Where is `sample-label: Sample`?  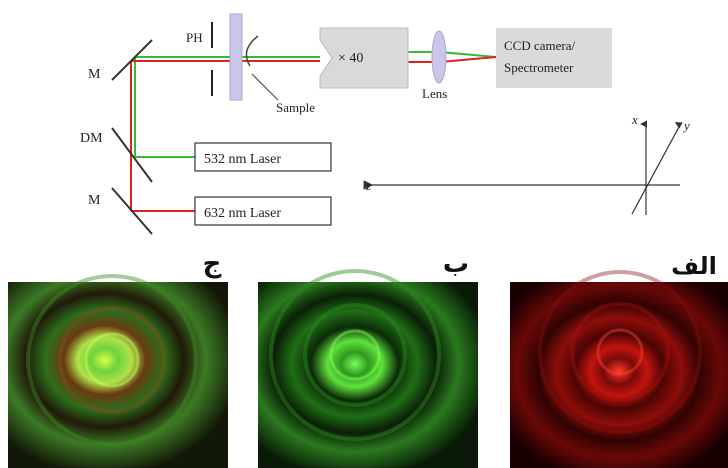
sample-label: Sample is located at coordinates (295, 107).